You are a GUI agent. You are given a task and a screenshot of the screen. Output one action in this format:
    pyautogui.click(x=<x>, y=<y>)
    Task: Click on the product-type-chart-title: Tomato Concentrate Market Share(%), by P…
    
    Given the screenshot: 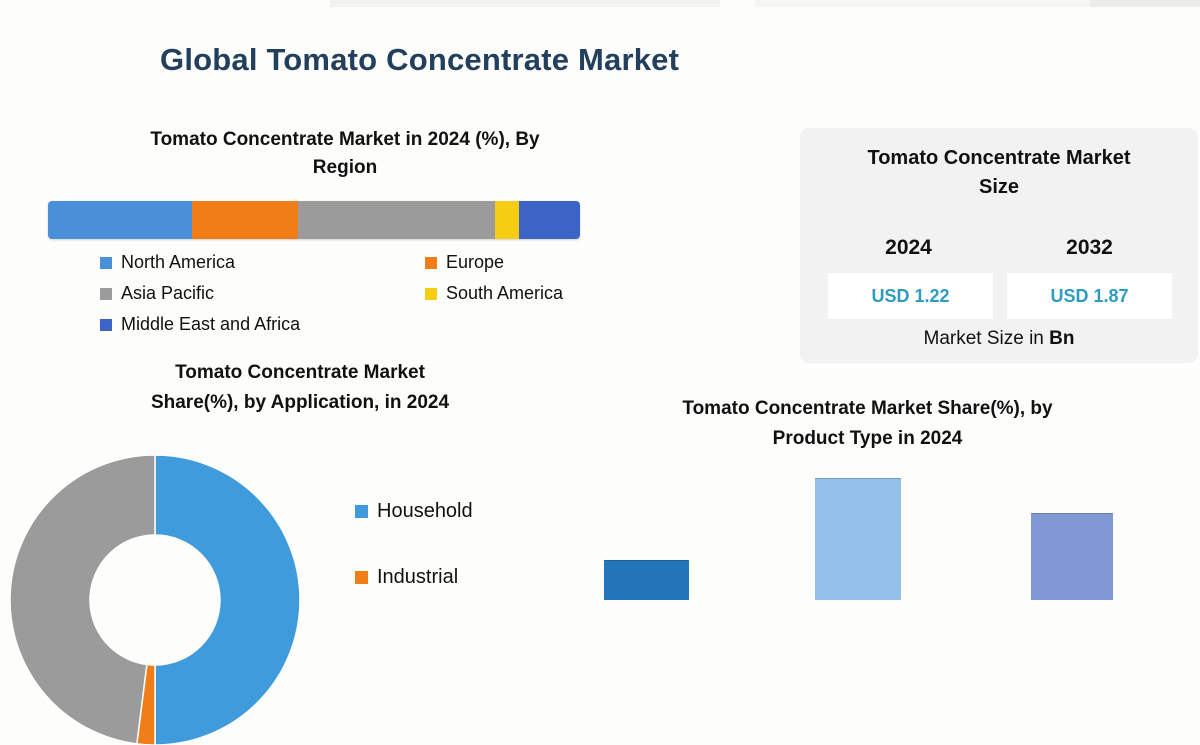 What is the action you would take?
    pyautogui.click(x=867, y=424)
    